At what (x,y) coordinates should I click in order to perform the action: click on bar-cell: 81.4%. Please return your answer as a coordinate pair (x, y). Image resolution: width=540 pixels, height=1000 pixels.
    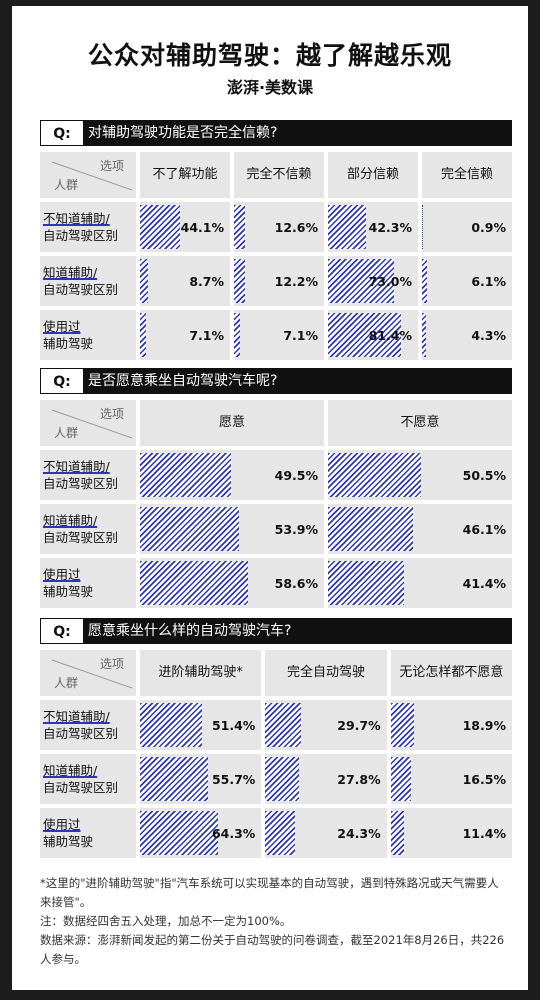
    Looking at the image, I should click on (373, 335).